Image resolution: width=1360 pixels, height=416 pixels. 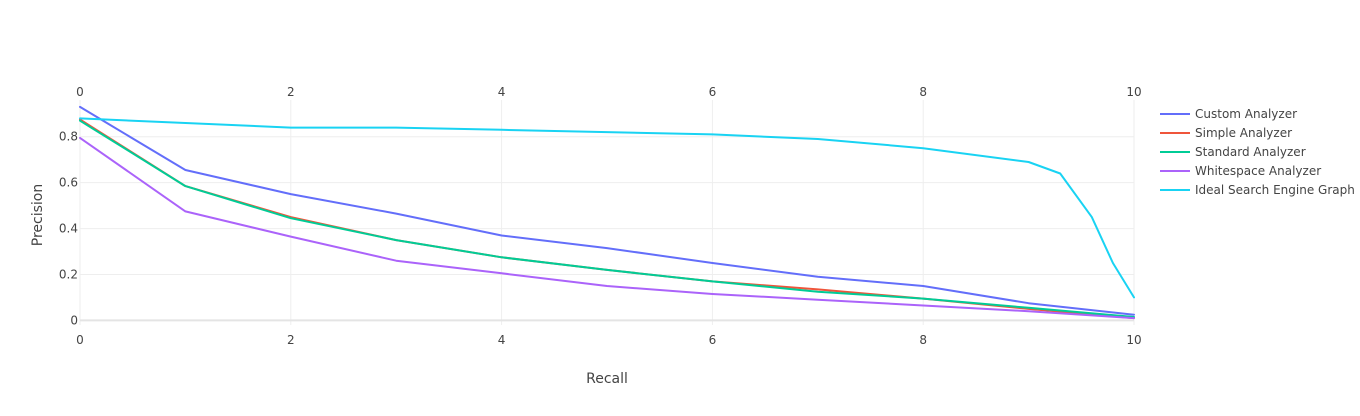 What do you see at coordinates (1133, 92) in the screenshot?
I see `x-tick-label-top: 10` at bounding box center [1133, 92].